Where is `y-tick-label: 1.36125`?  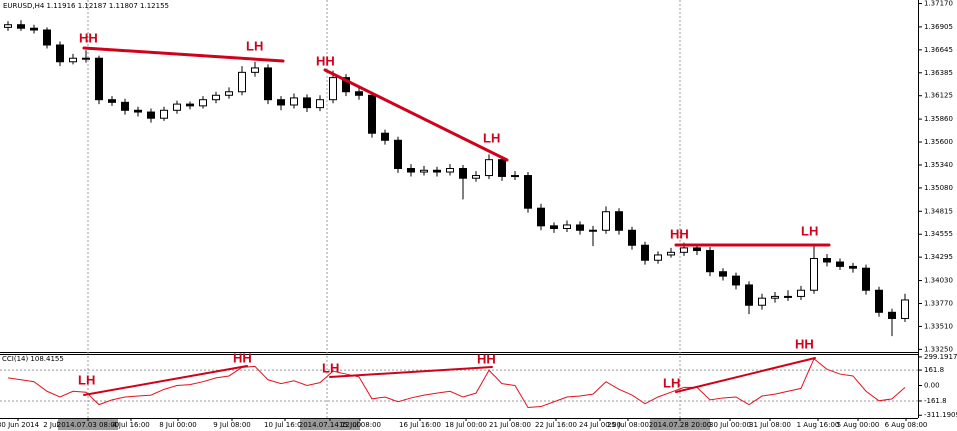 y-tick-label: 1.36125 is located at coordinates (938, 96).